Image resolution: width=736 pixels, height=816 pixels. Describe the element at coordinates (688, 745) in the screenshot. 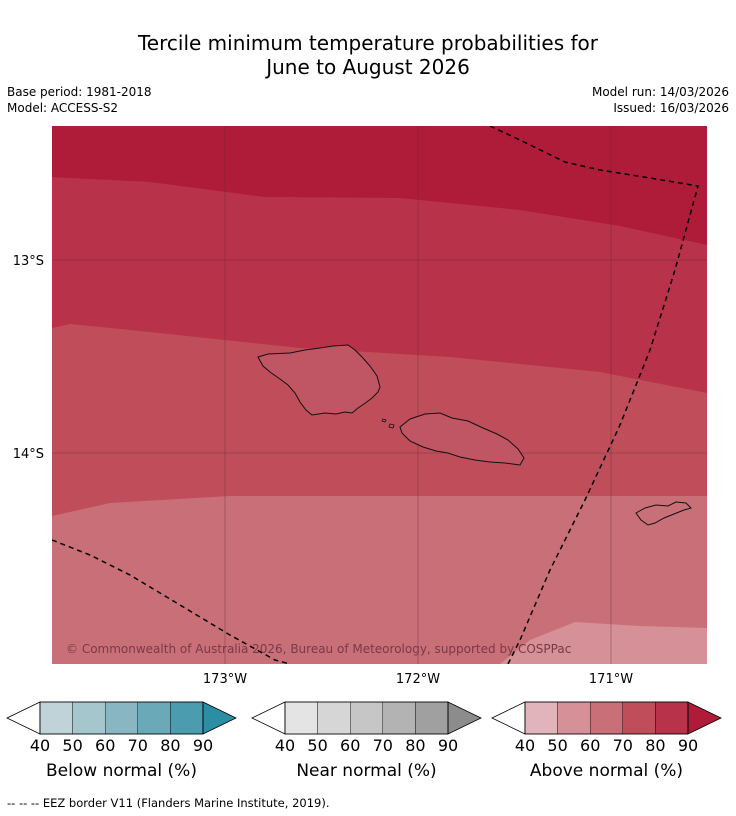

I see `above-tick-label: 90` at that location.